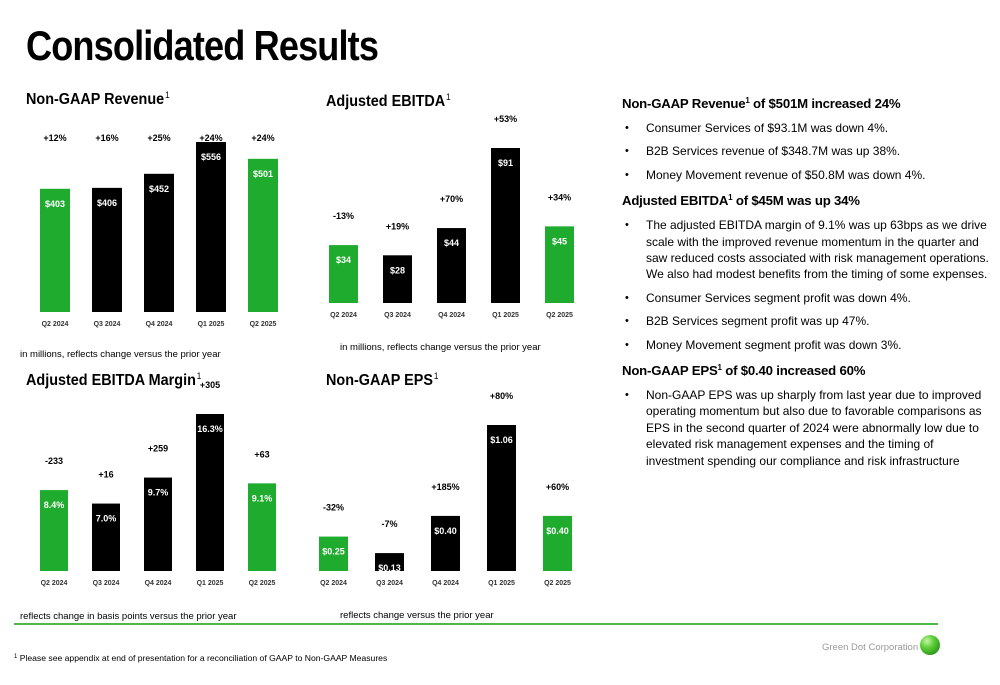  Describe the element at coordinates (54, 138) in the screenshot. I see `change-label: +12%` at that location.